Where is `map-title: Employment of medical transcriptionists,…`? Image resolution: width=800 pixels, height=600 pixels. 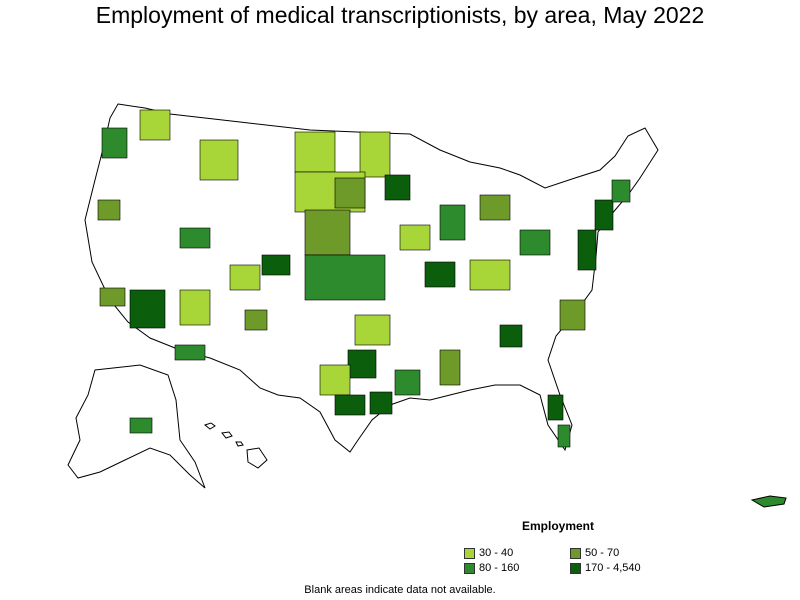 map-title: Employment of medical transcriptionists,… is located at coordinates (400, 15).